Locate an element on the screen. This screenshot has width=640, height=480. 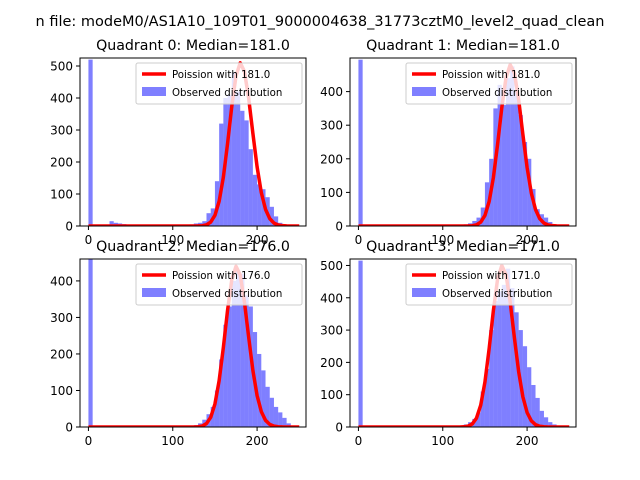
chart-title: Quadrant 3: Median=171.0 is located at coordinates (463, 247).